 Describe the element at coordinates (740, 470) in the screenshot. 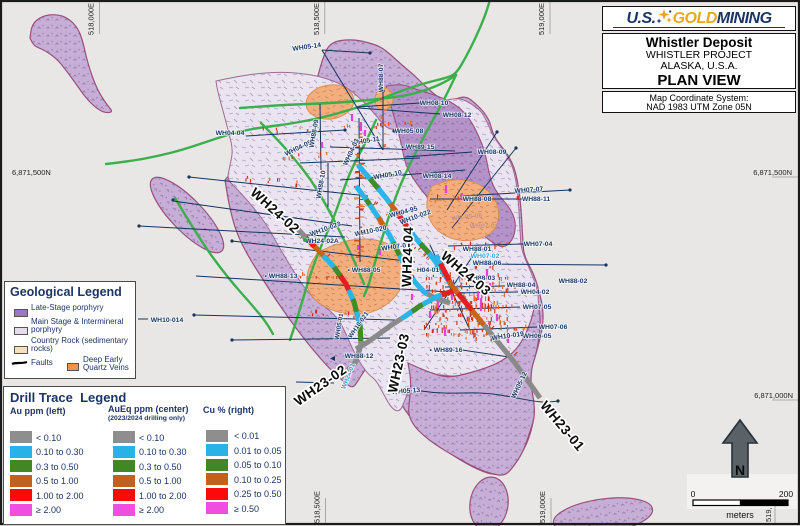

I see `svg-text: N` at that location.